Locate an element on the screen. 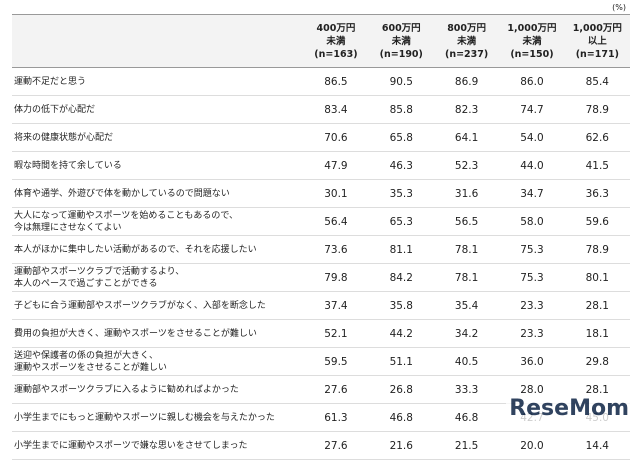 Image resolution: width=640 pixels, height=460 pixels. cell-value: 73.6 is located at coordinates (336, 249).